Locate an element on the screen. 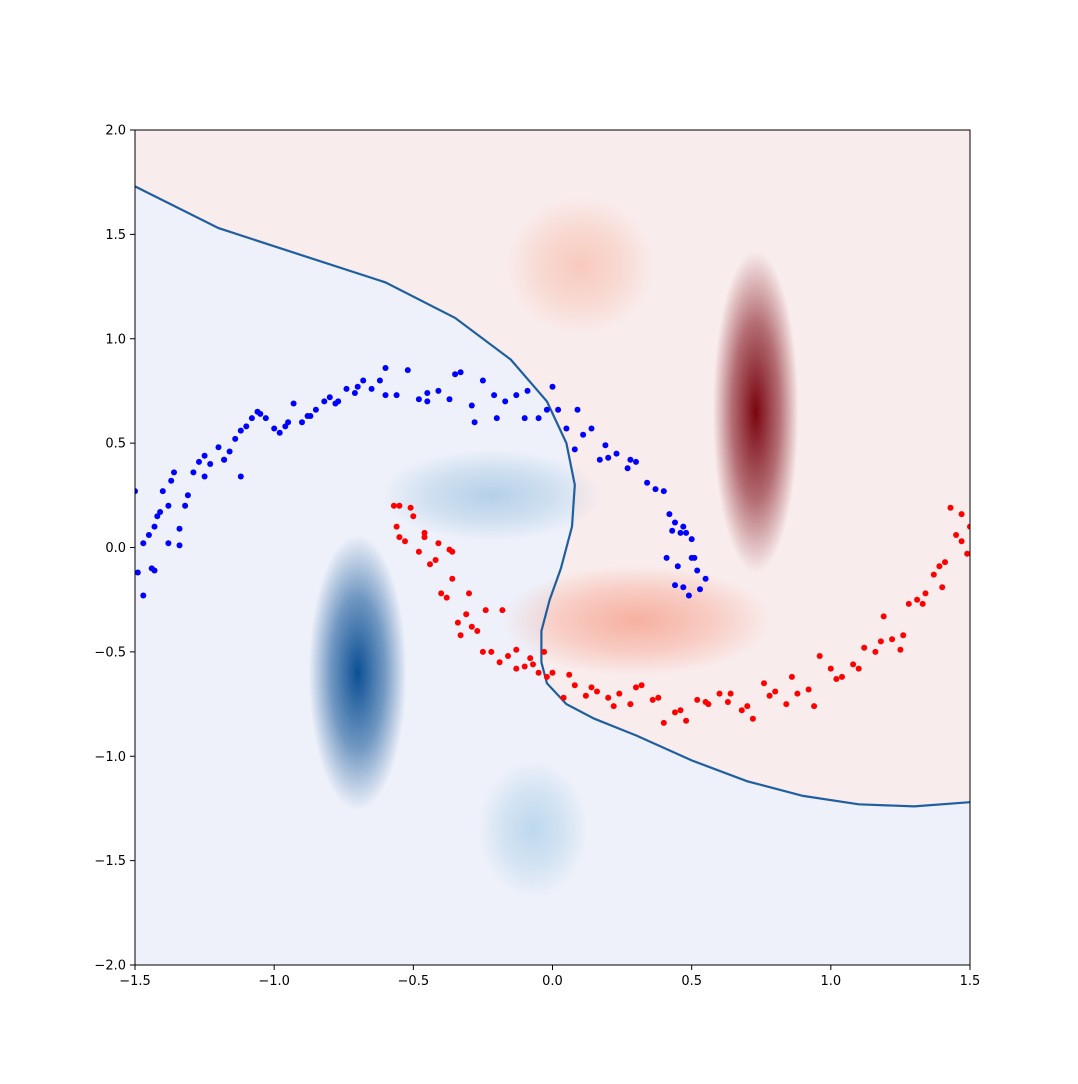  x-tick-label: −1.0 is located at coordinates (274, 981).